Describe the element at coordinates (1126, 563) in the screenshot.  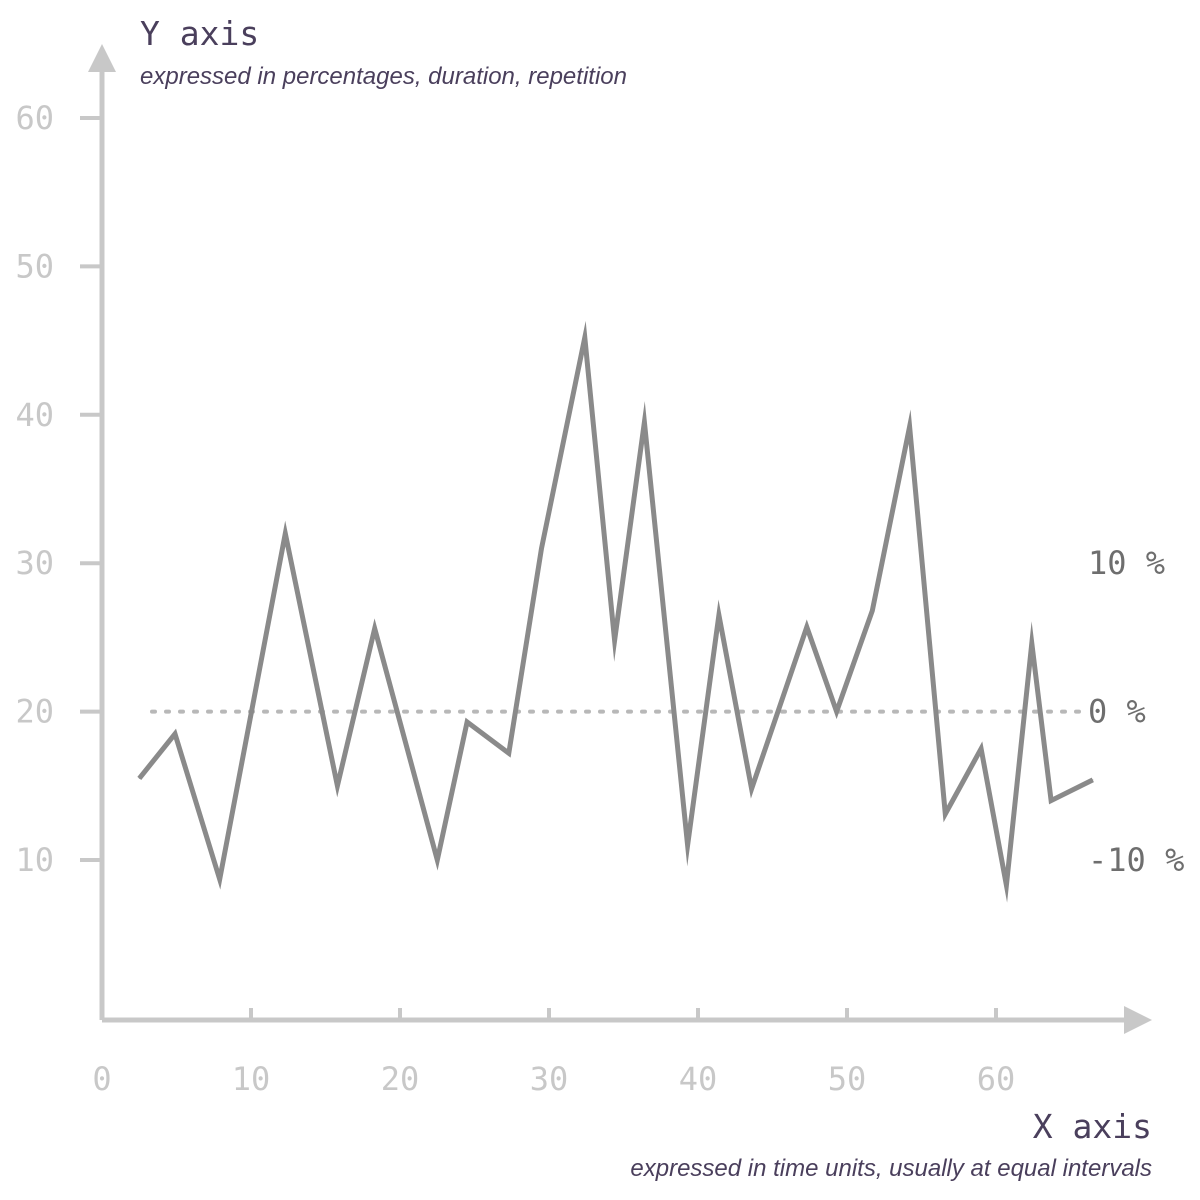
I see `right-axis-label: 10 %` at that location.